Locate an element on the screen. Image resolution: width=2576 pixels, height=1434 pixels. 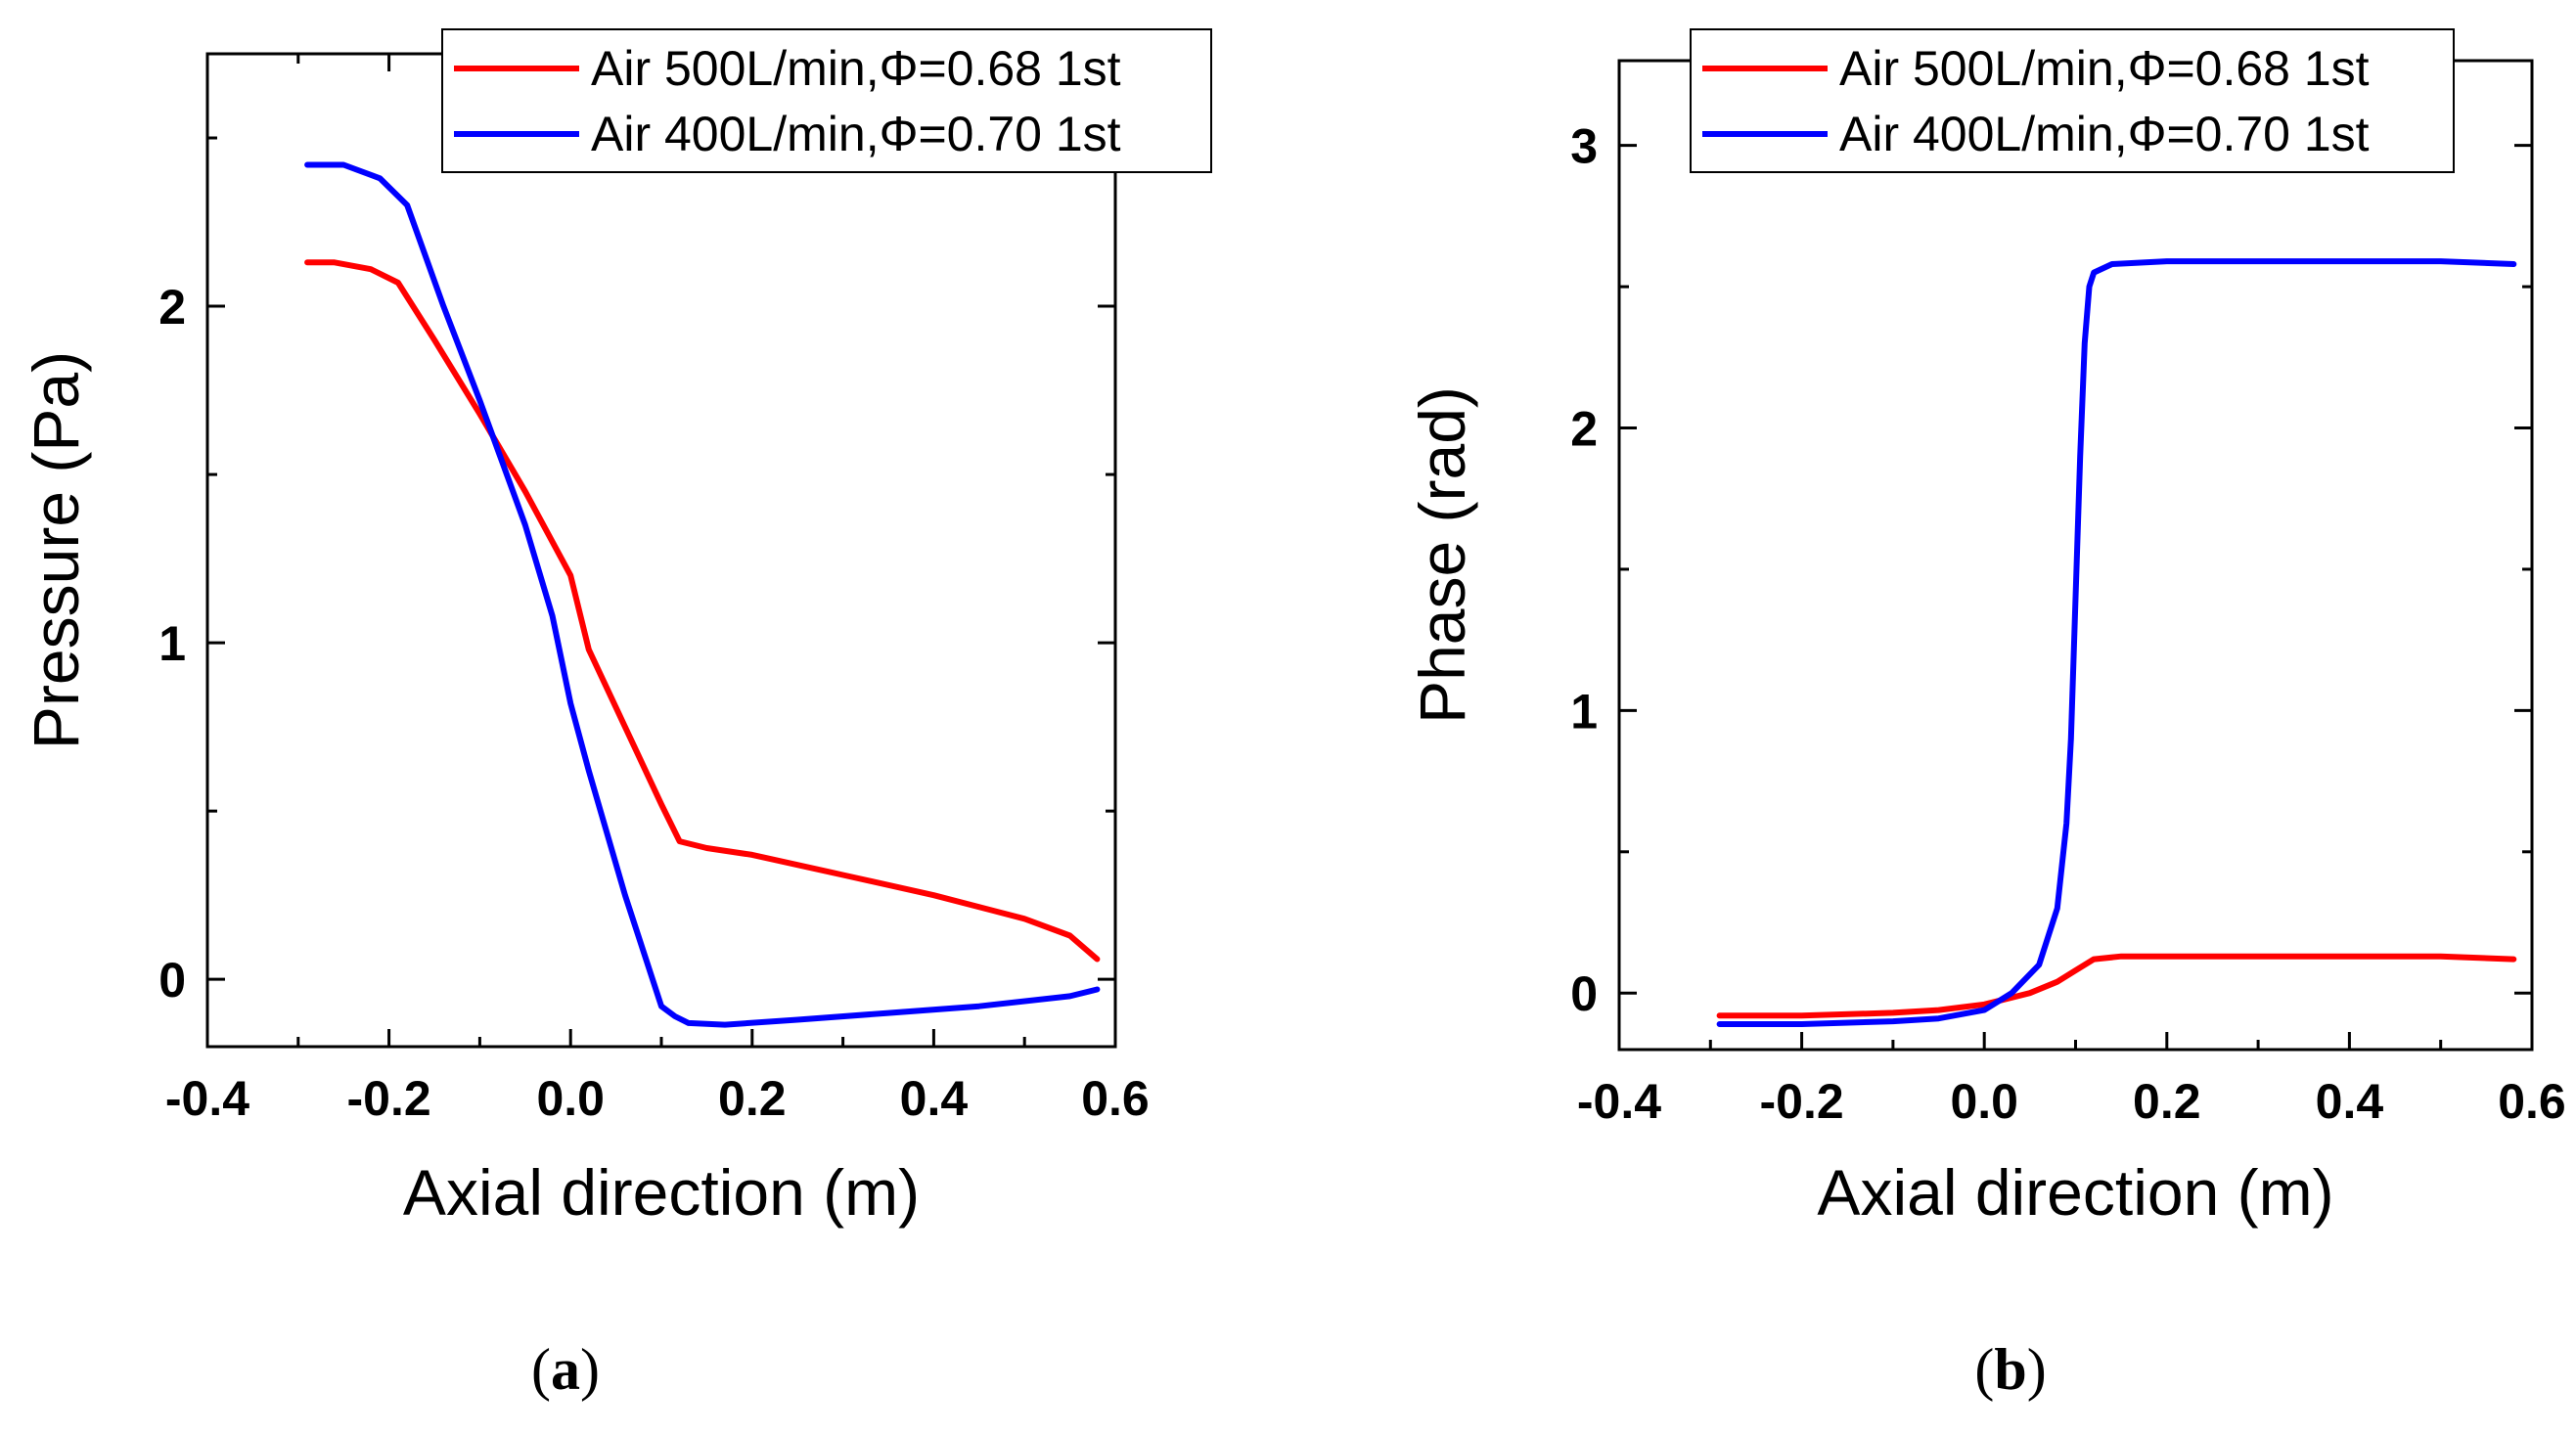
panel-label-a: (a) is located at coordinates (565, 1369).